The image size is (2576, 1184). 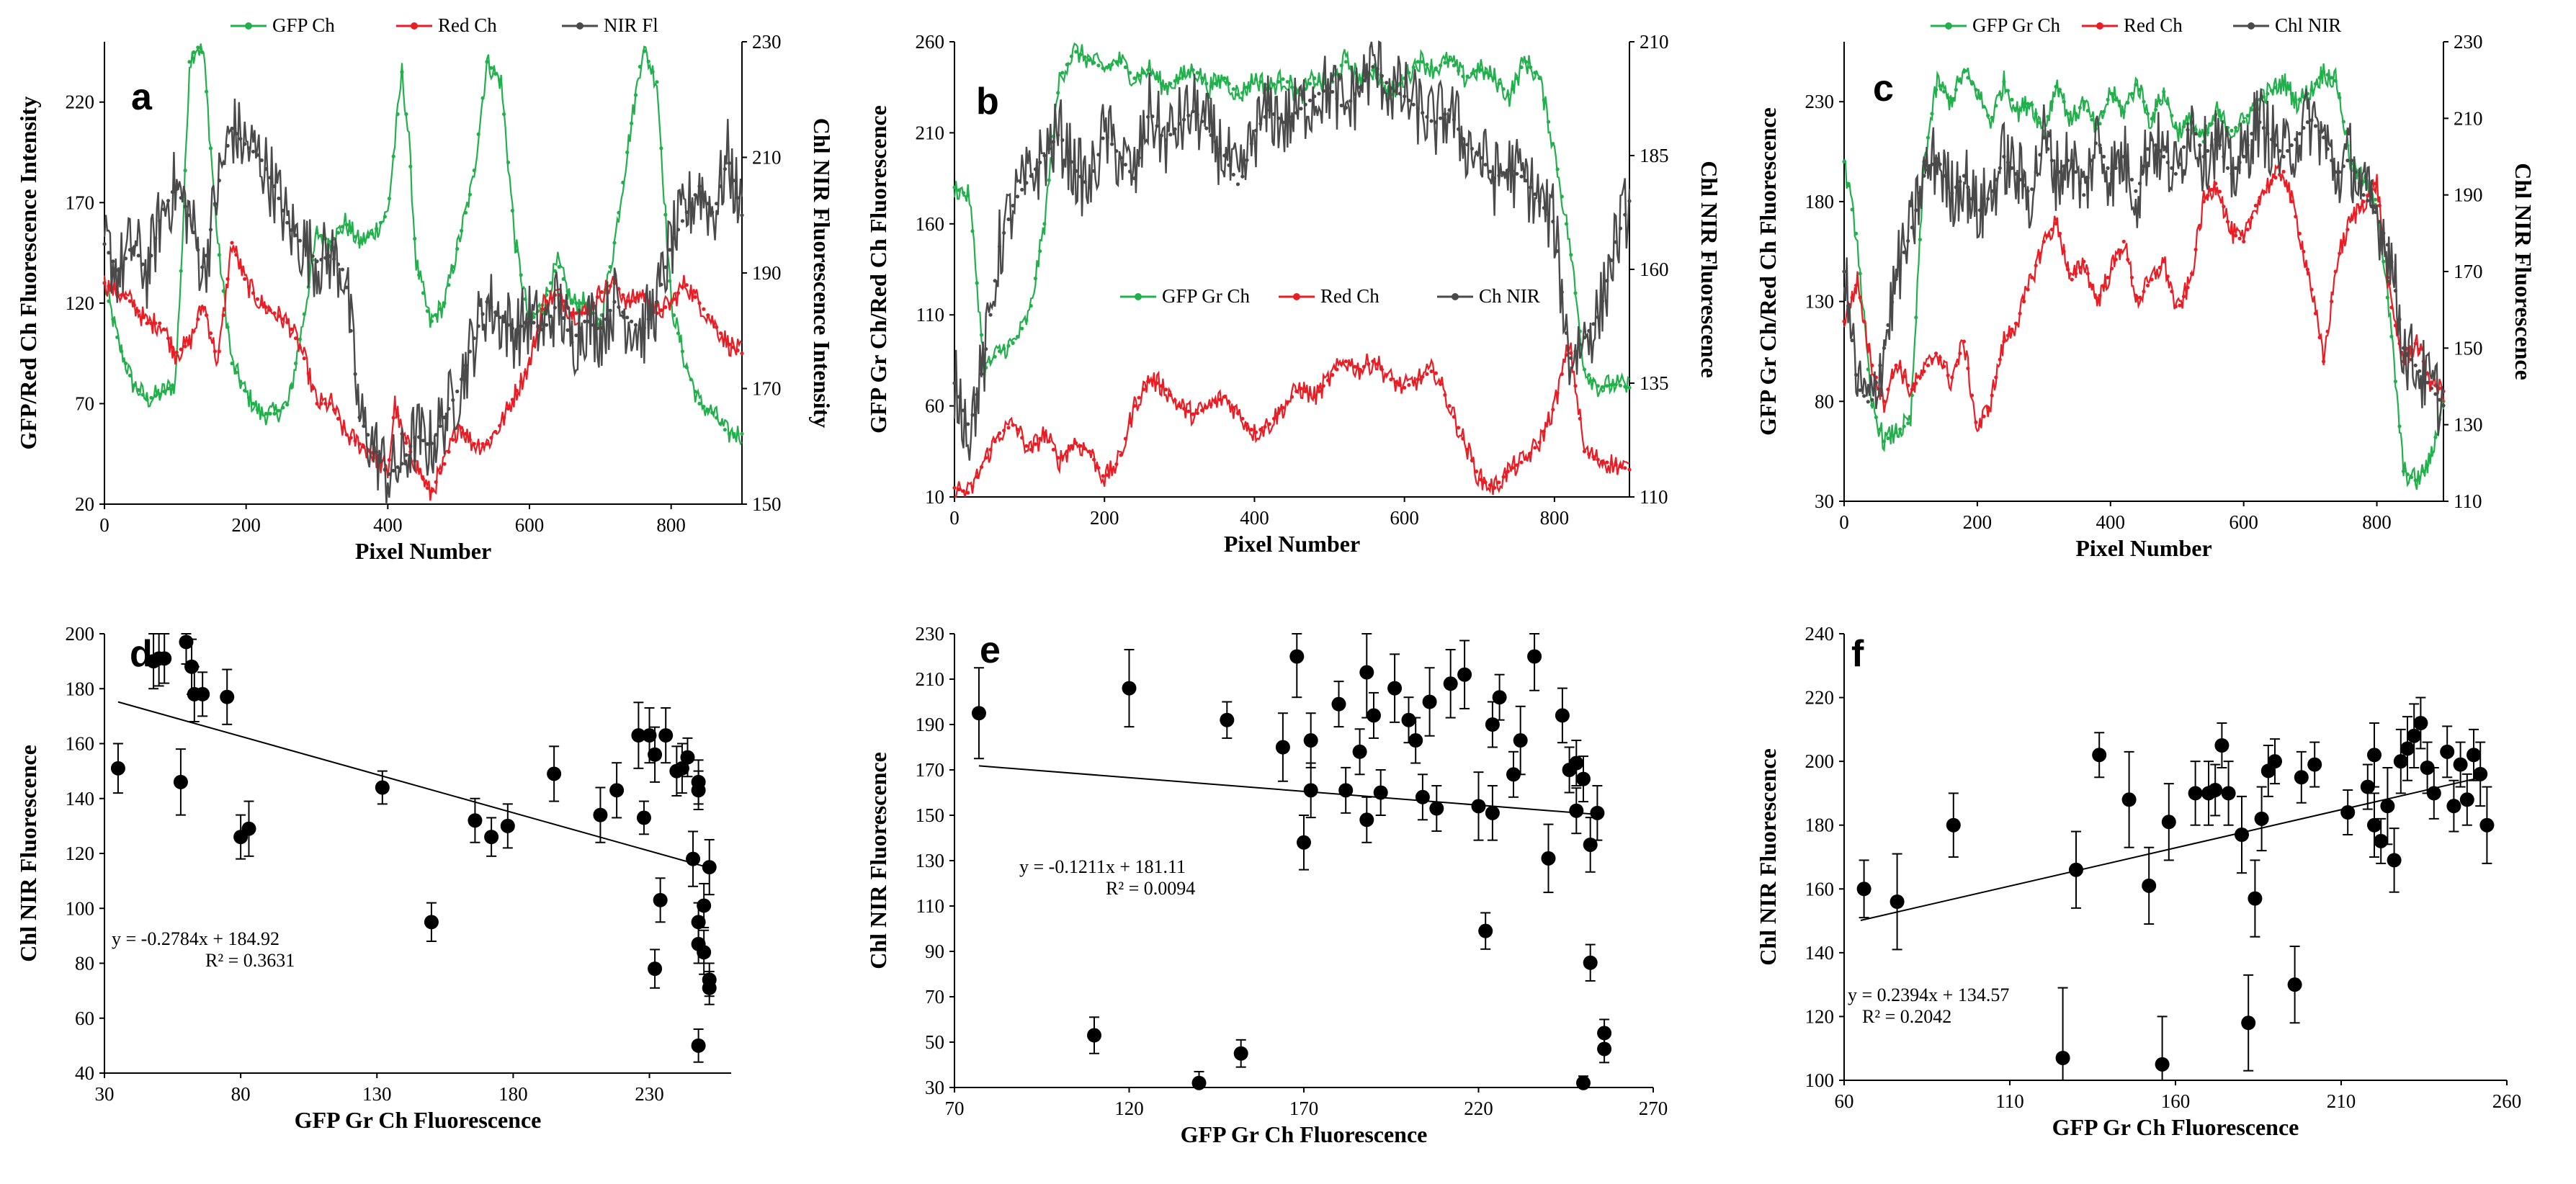 I want to click on series-markers-gfp, so click(x=2144, y=276).